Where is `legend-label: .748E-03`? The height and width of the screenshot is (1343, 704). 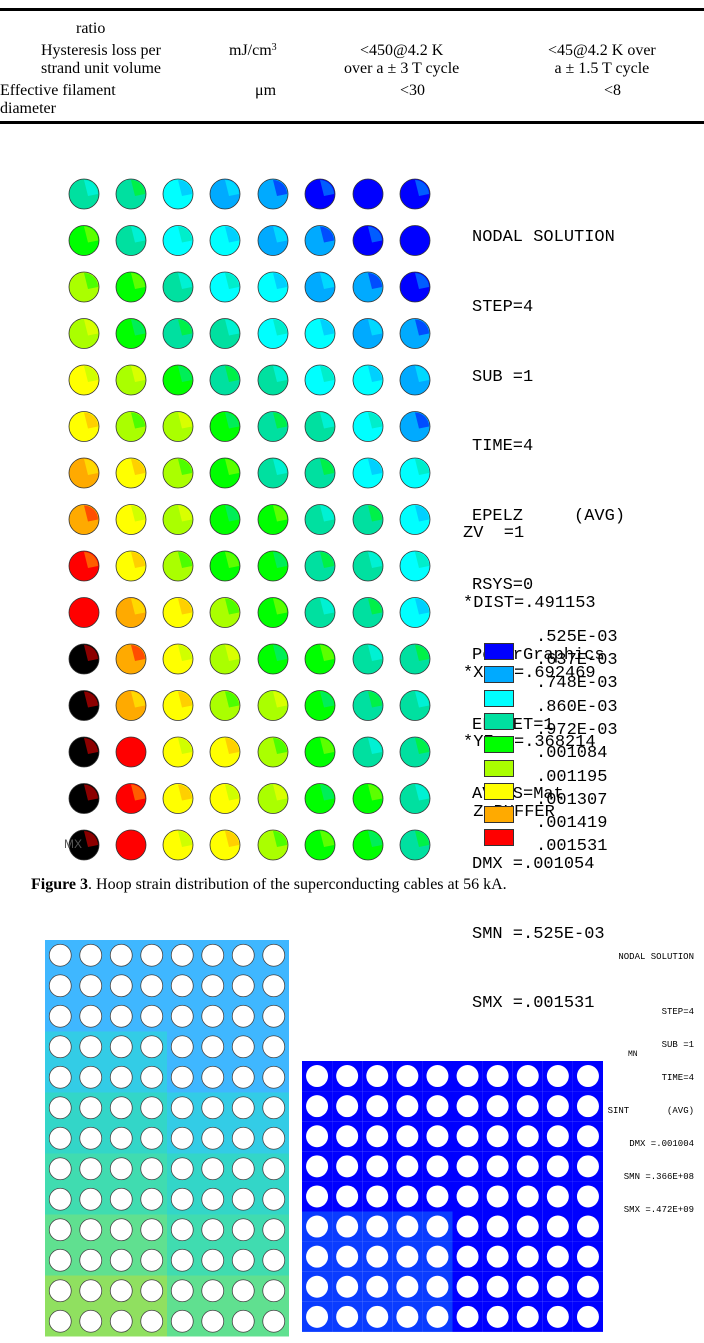
legend-label: .748E-03 is located at coordinates (577, 684).